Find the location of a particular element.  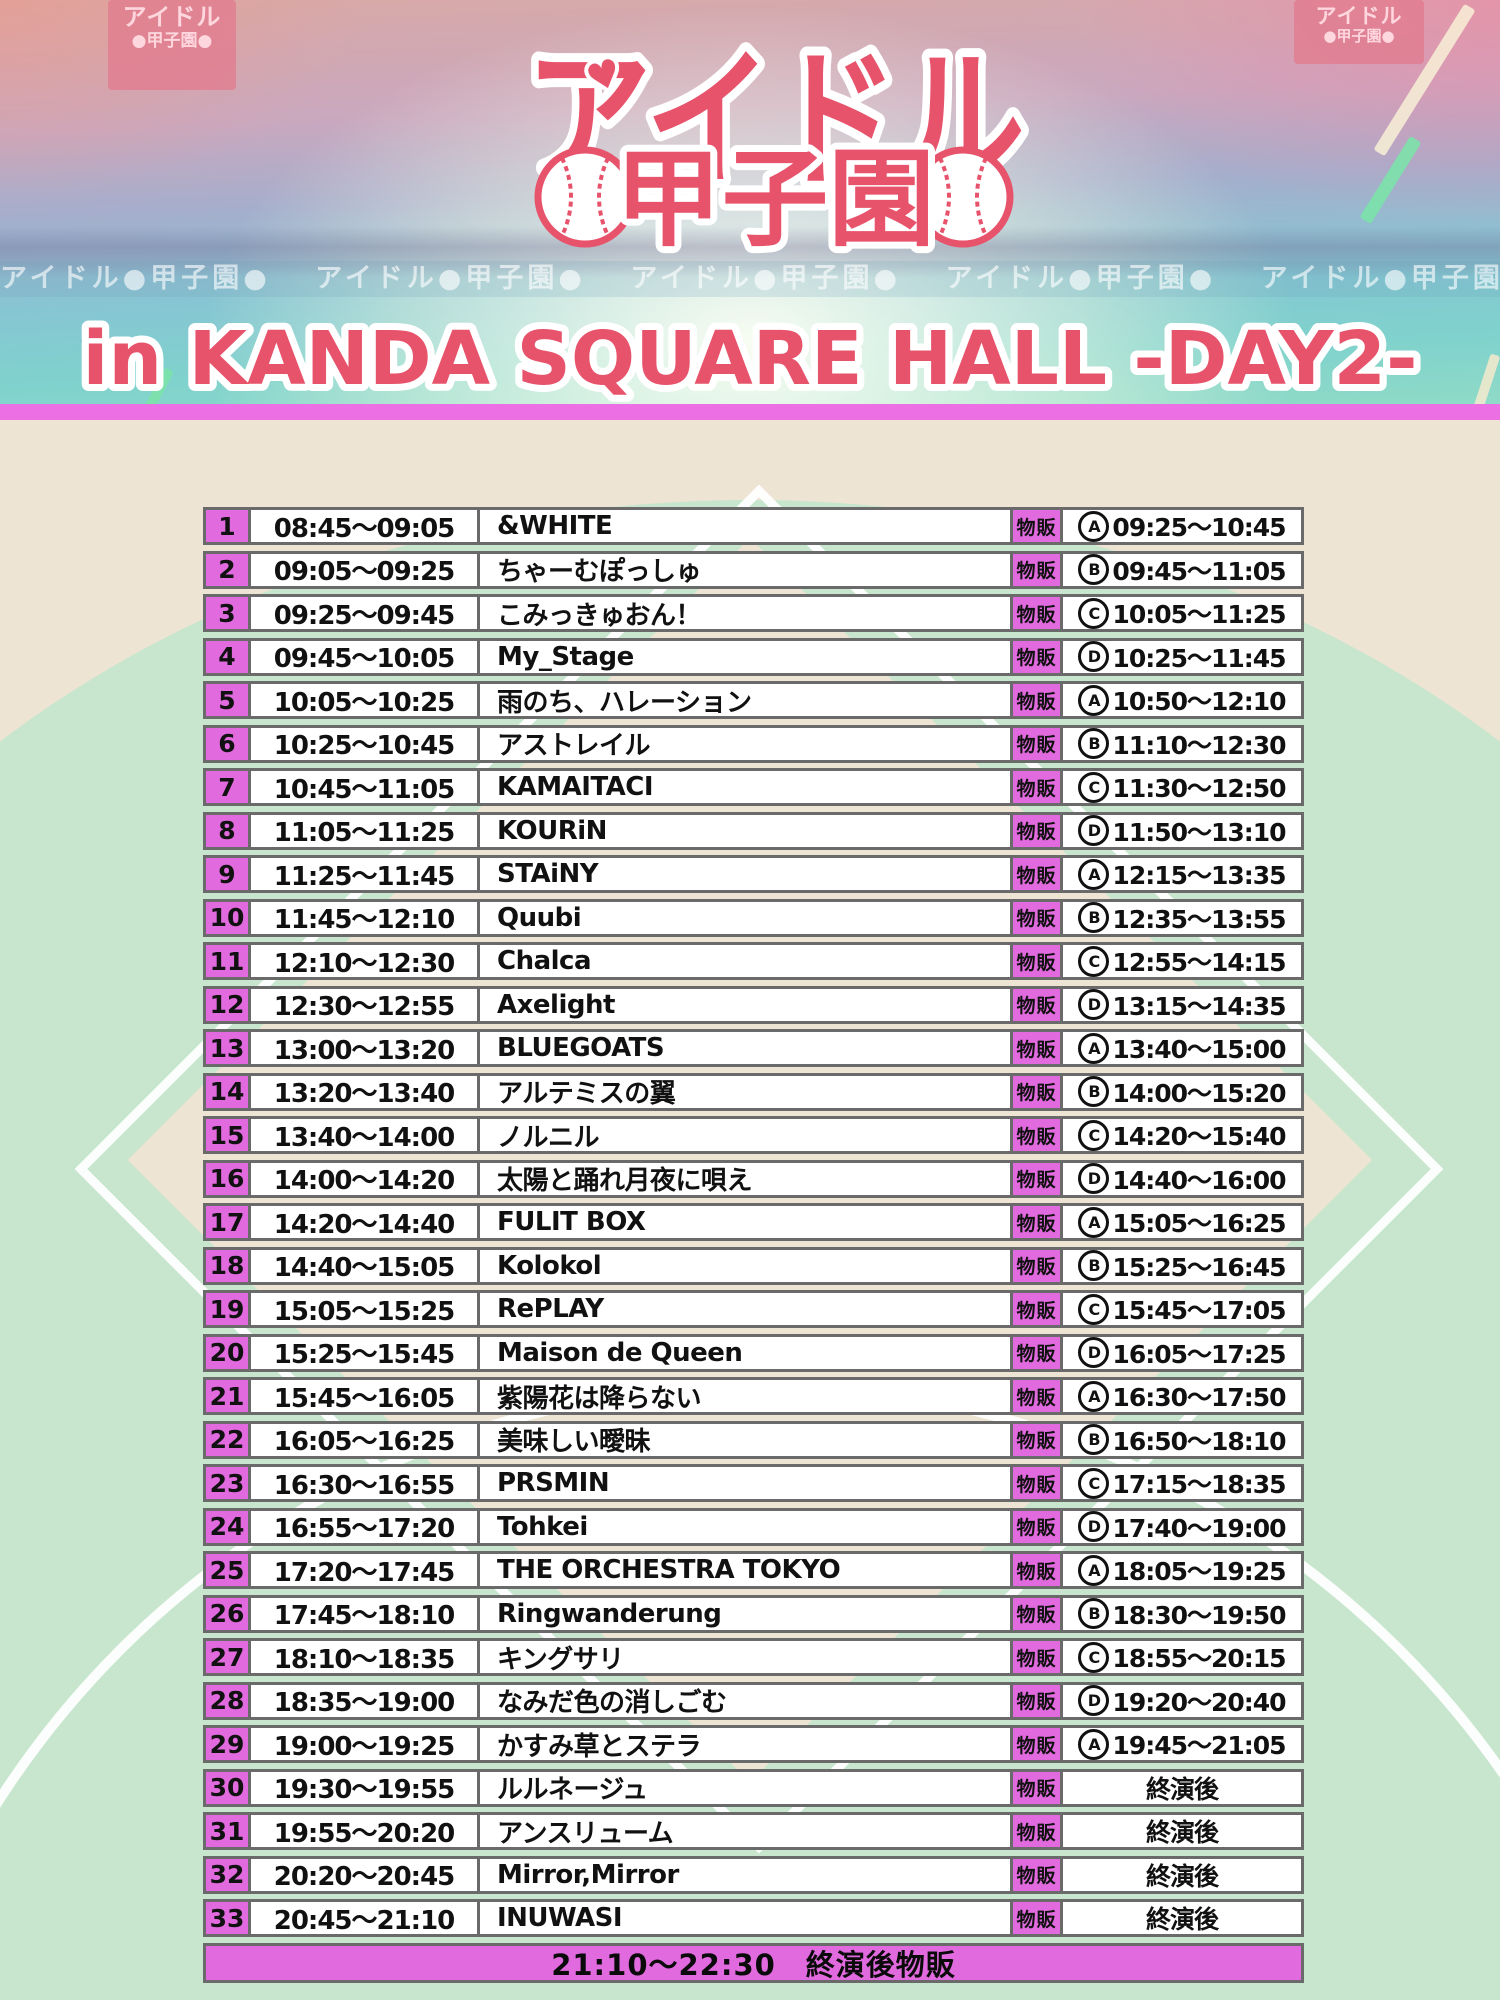

artist-name: PRSMIN is located at coordinates (743, 1483).